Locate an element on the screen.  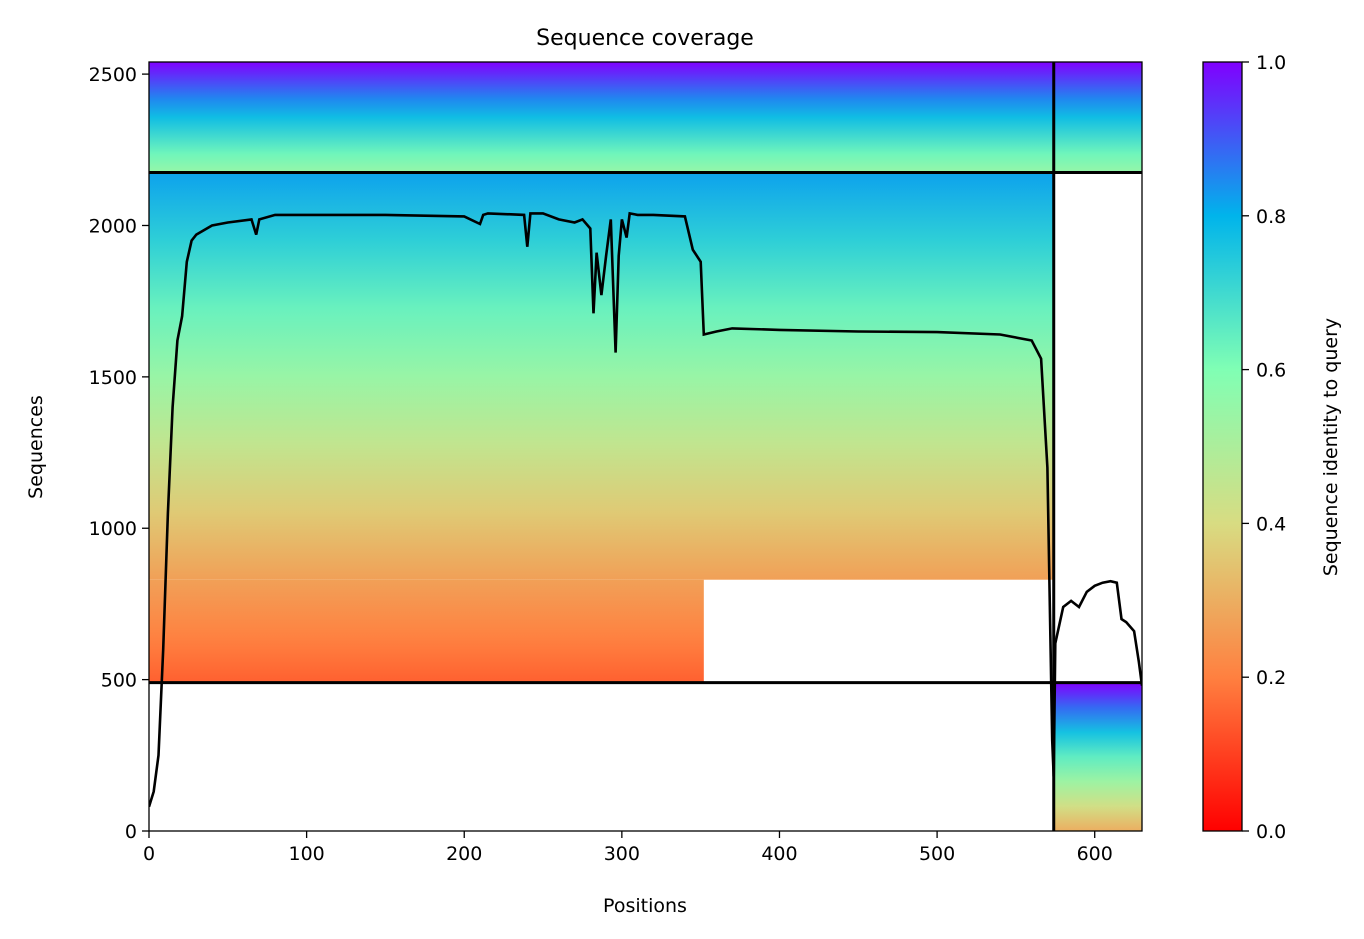
y-tick-label: 2000 is located at coordinates (113, 226).